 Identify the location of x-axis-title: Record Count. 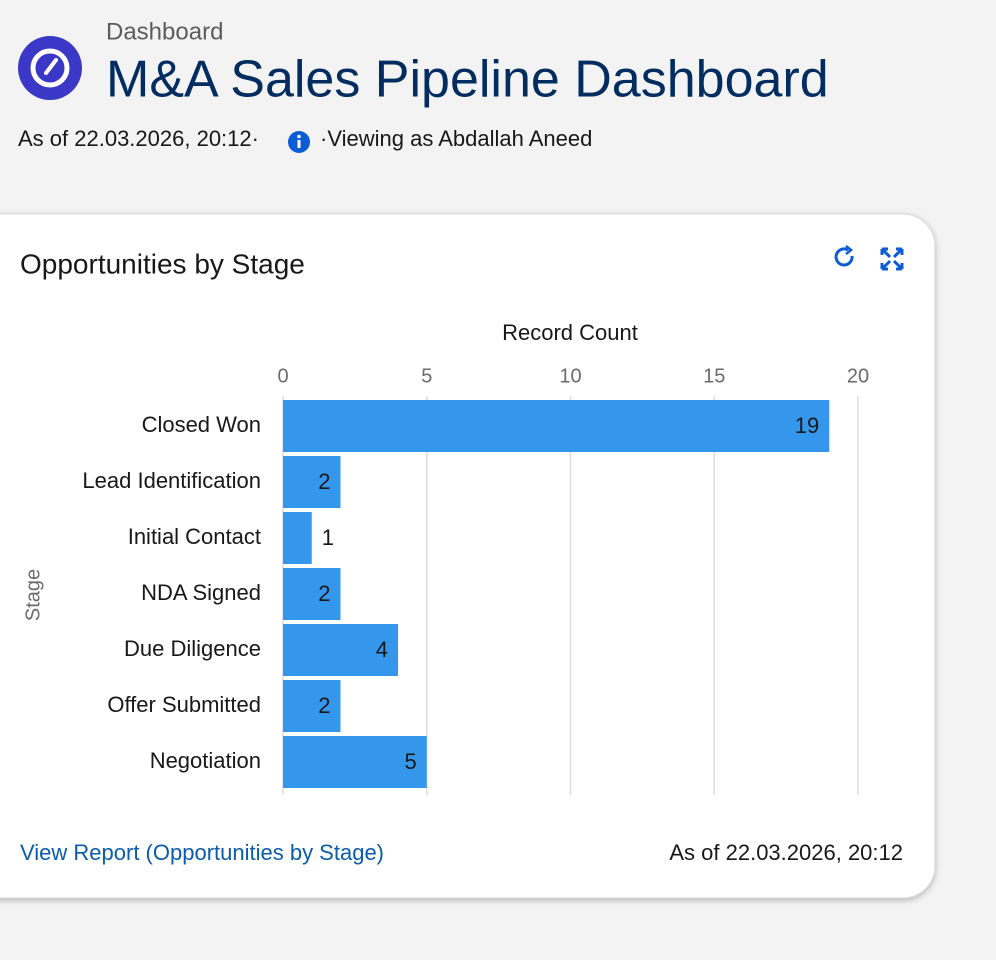
(570, 332).